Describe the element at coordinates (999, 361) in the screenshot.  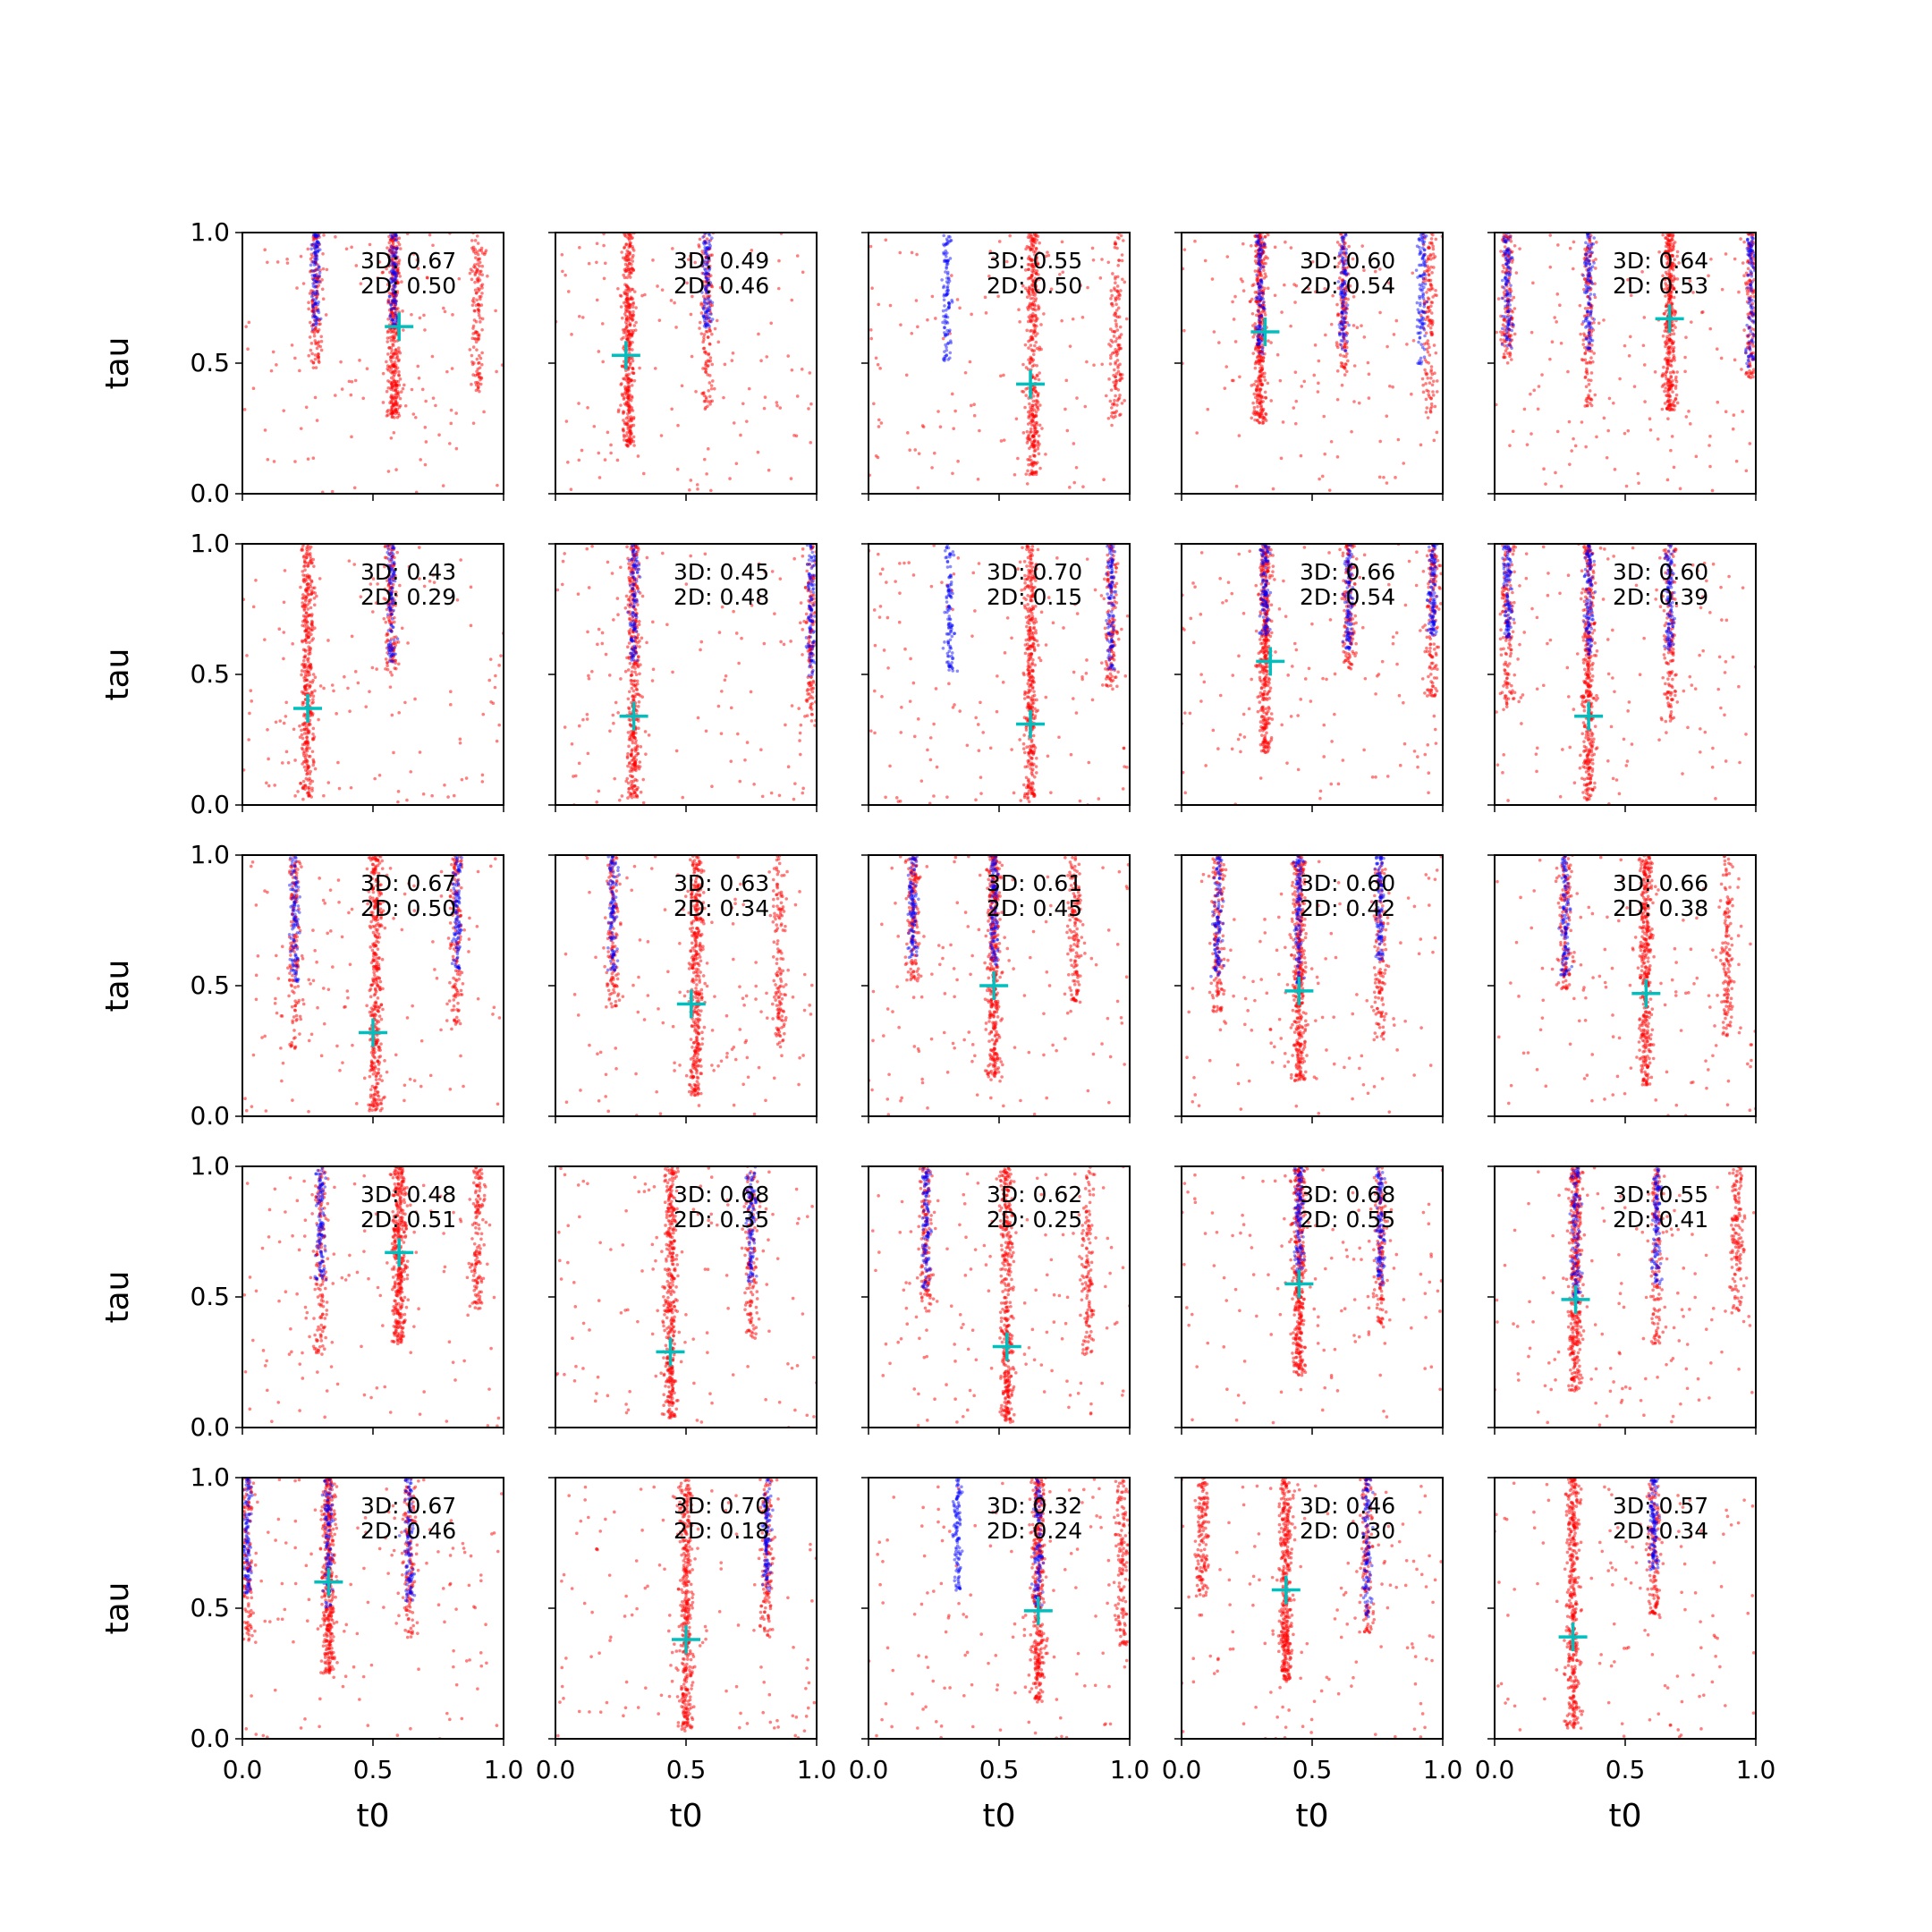
I see `scatter-points` at that location.